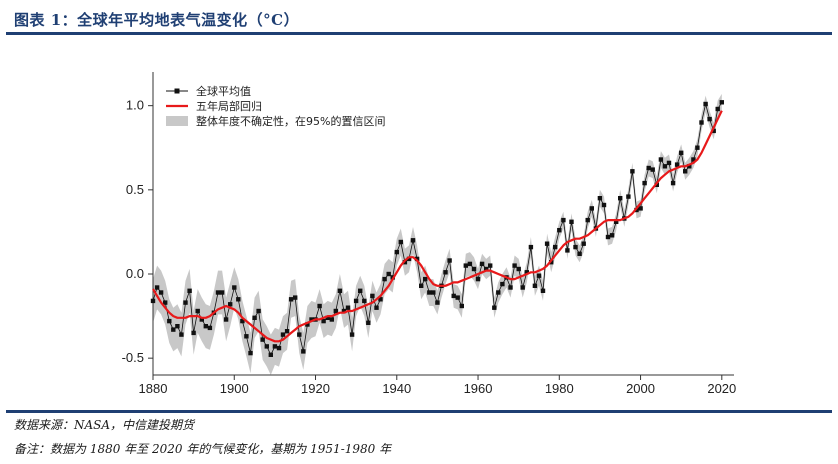 The image size is (838, 464). Describe the element at coordinates (478, 388) in the screenshot. I see `x-tick-label: 1960` at that location.